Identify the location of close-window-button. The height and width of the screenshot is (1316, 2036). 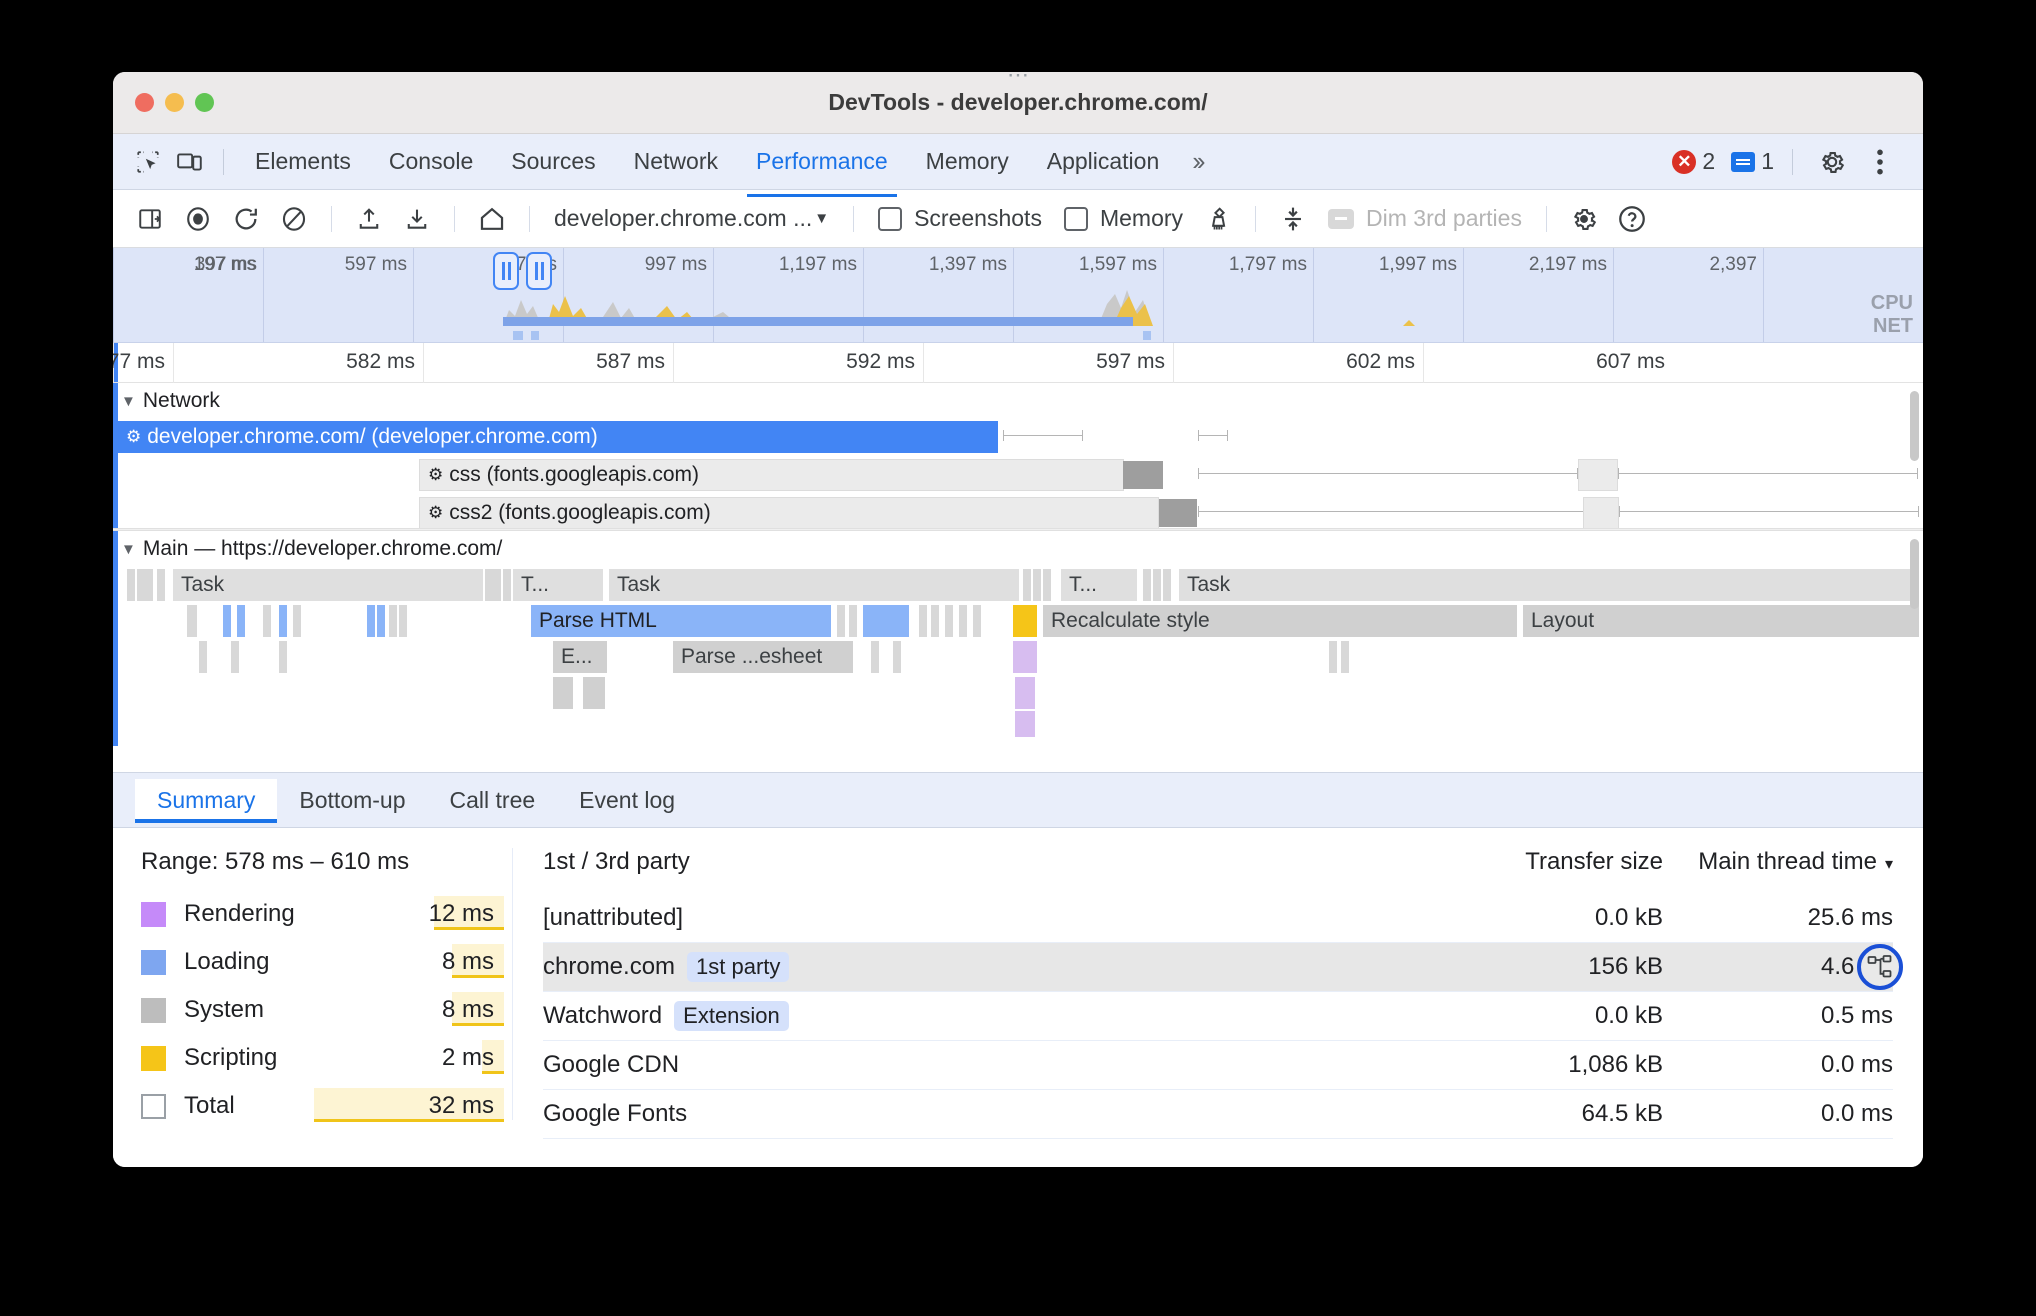
(144, 102).